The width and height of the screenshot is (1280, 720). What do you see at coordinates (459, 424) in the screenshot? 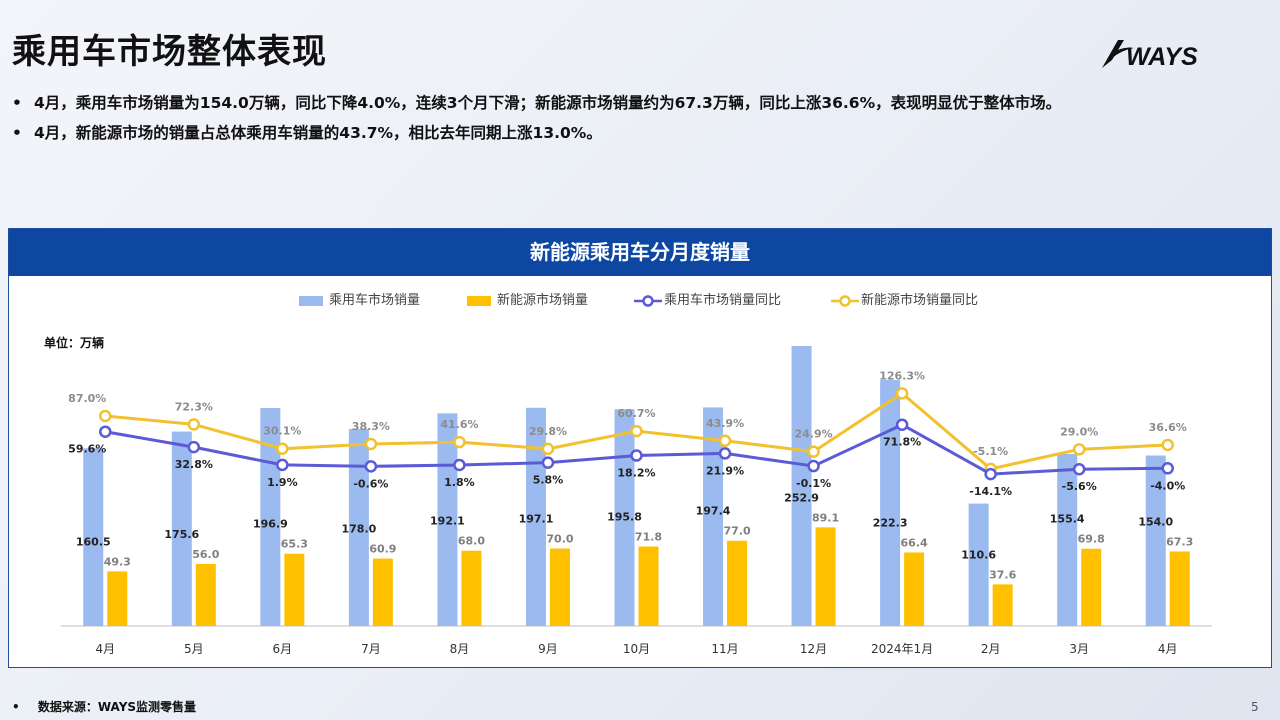
I see `data-label-nev-yoy: 41.6%` at bounding box center [459, 424].